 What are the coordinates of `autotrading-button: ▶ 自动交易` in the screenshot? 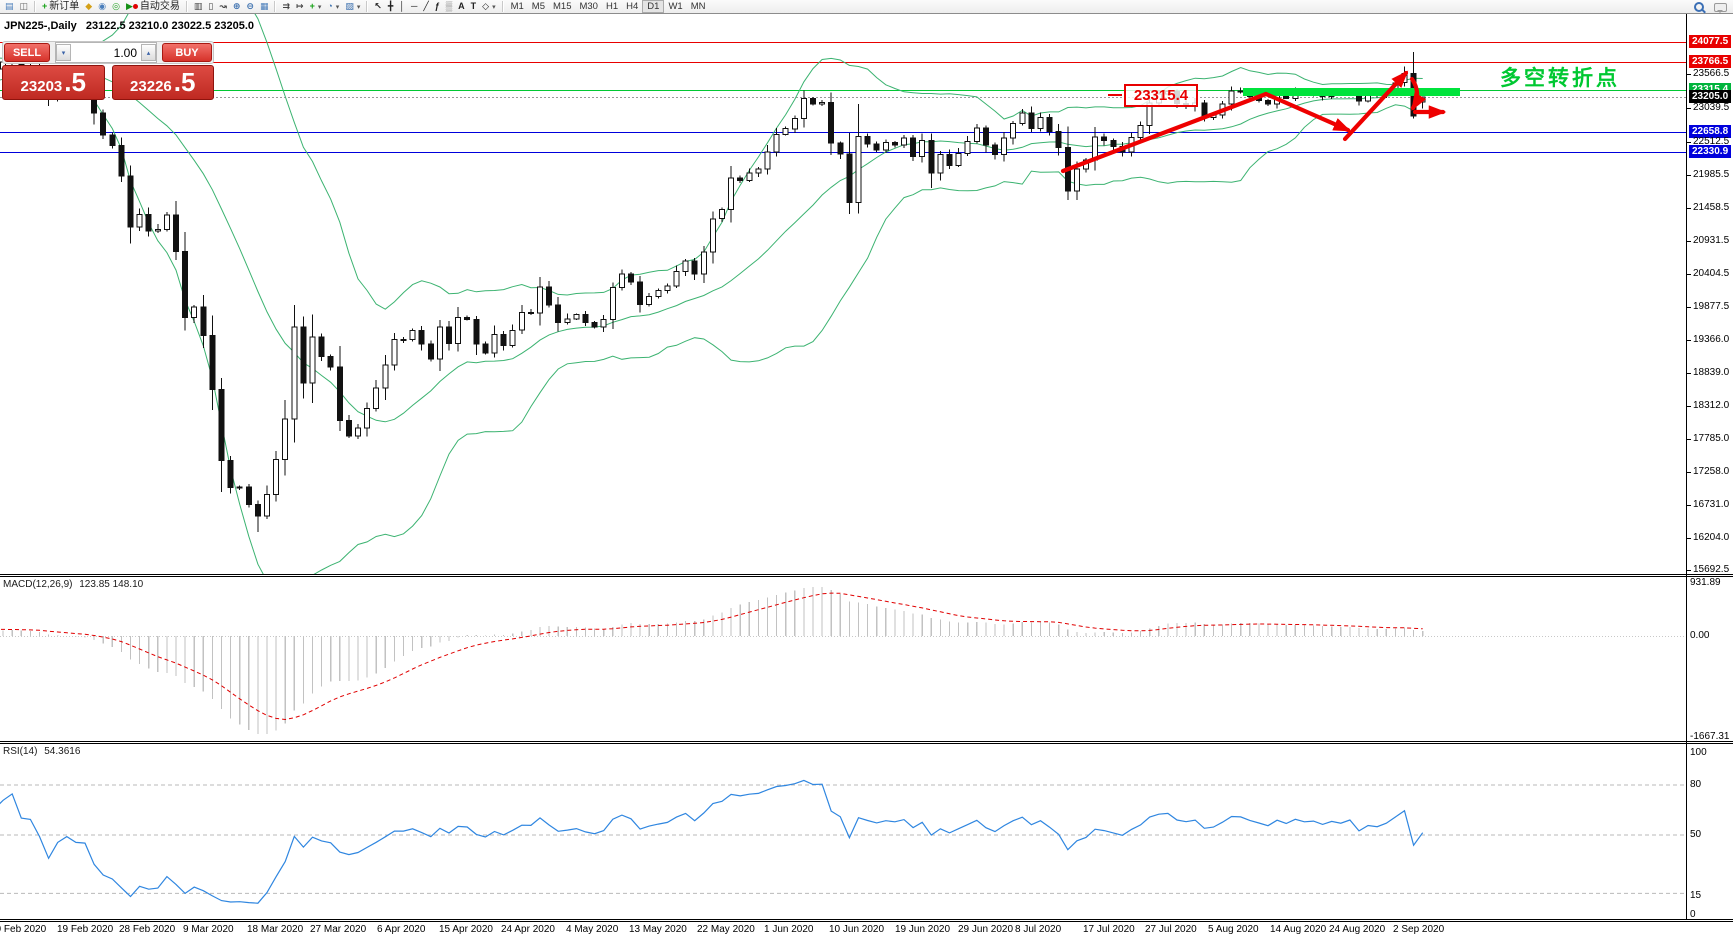 It's located at (153, 6).